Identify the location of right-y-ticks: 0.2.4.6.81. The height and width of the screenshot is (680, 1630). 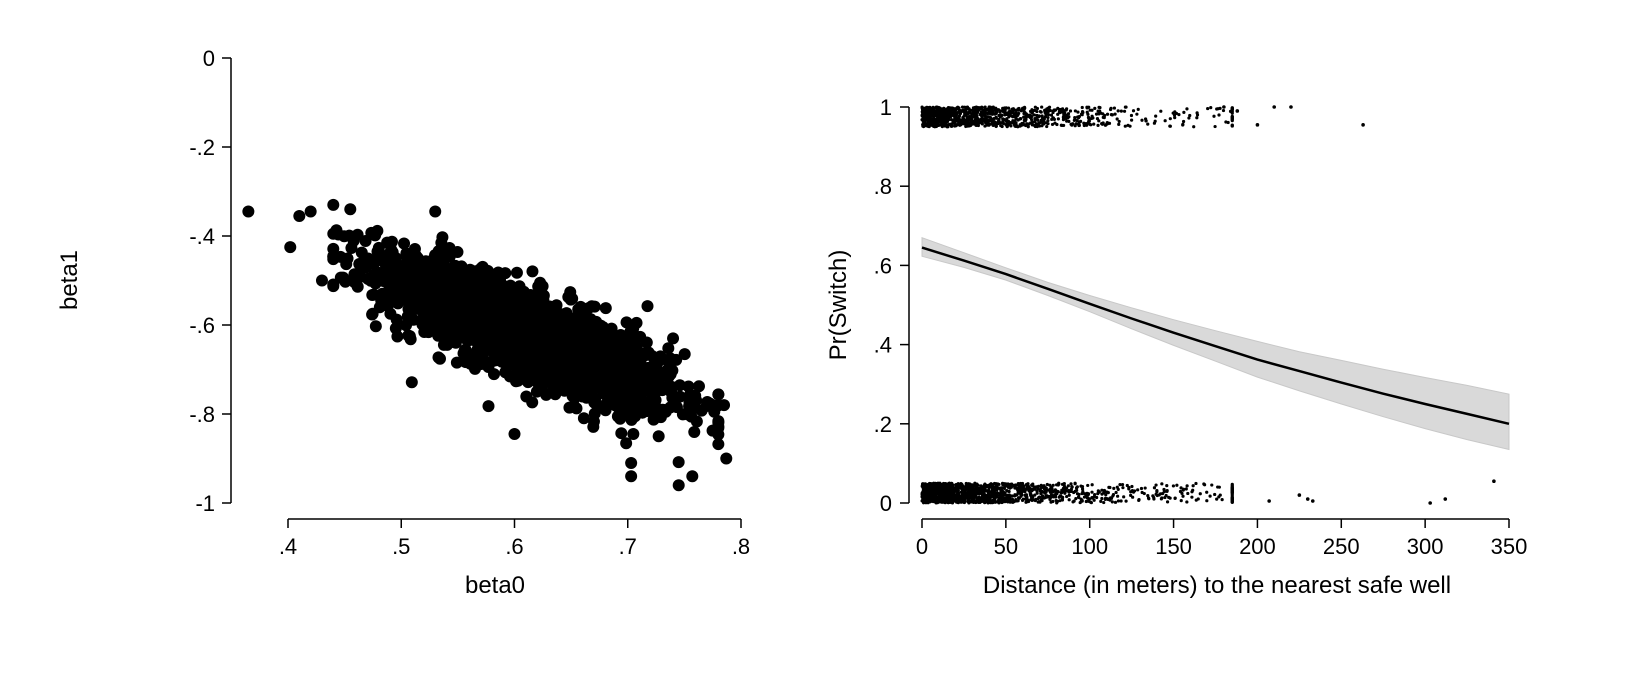
(891, 305).